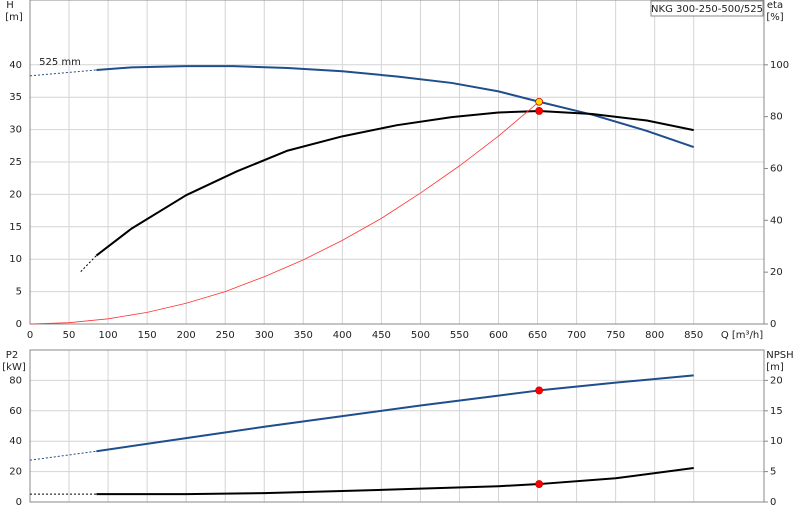 This screenshot has width=800, height=520. Describe the element at coordinates (776, 441) in the screenshot. I see `y2-tick-label: 10` at that location.